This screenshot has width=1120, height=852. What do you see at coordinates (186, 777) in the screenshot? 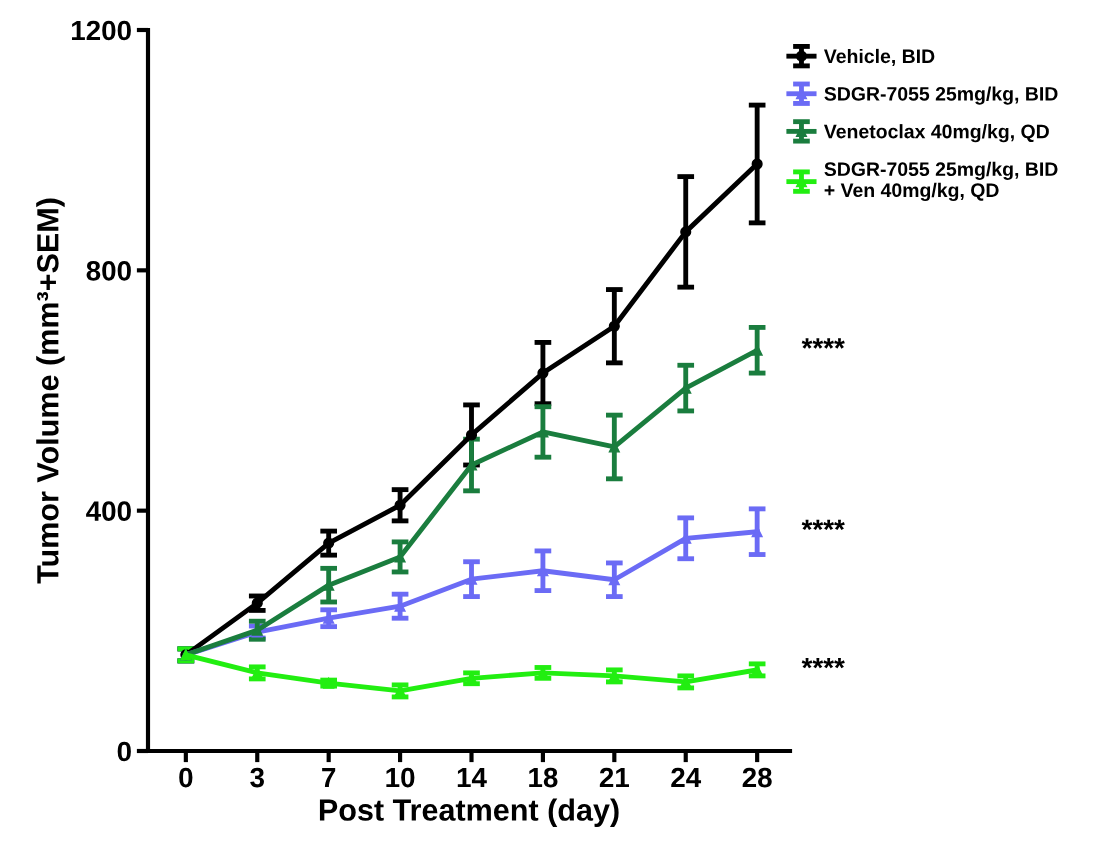
I see `x-tick-label: 0` at bounding box center [186, 777].